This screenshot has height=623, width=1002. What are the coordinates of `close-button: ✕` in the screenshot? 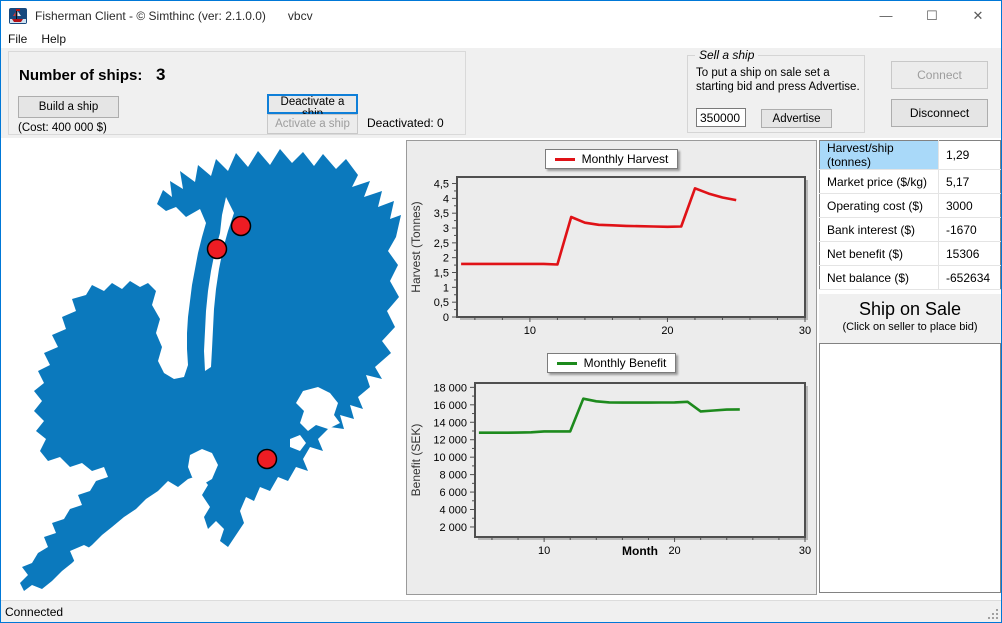 It's located at (978, 15).